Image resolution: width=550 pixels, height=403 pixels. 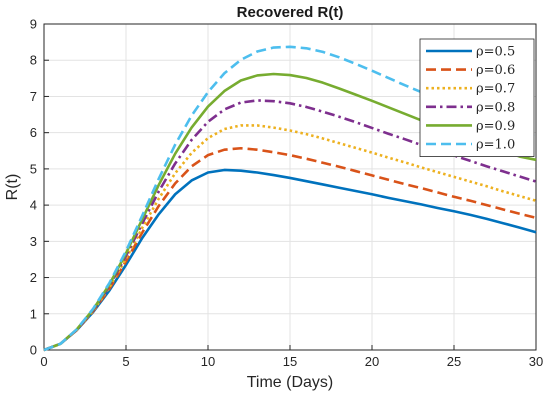 I want to click on x-tick-label: 5, so click(x=125, y=361).